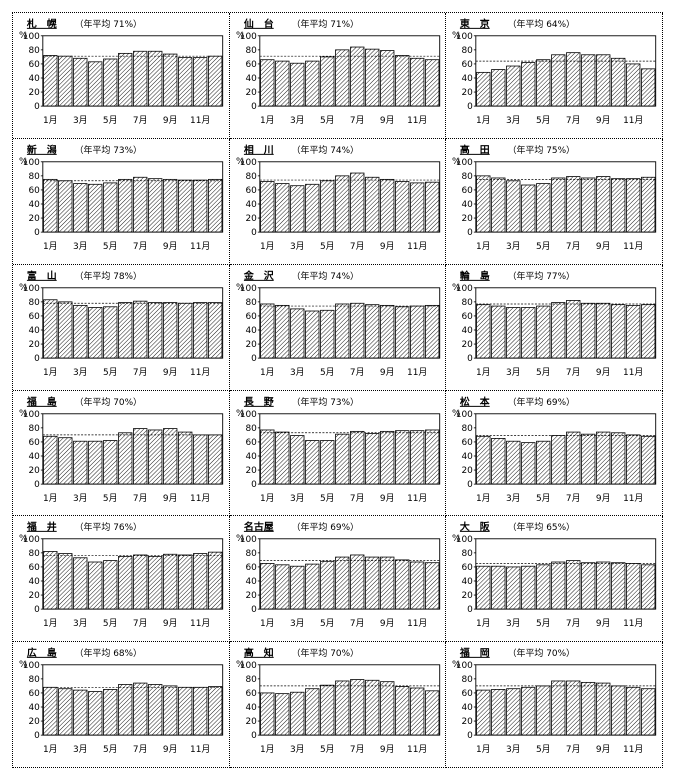  I want to click on city-chart: 新 潟 （年平均 73%）% 0 20 40 60 80 100 1月 3月 5月 7月 9月 11月, so click(121, 201).